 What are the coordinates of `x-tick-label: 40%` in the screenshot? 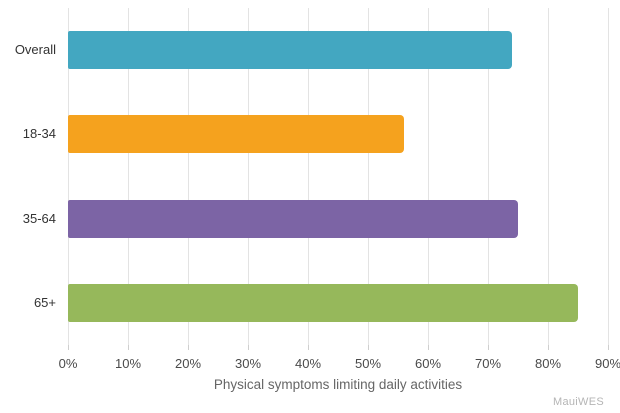 It's located at (308, 363).